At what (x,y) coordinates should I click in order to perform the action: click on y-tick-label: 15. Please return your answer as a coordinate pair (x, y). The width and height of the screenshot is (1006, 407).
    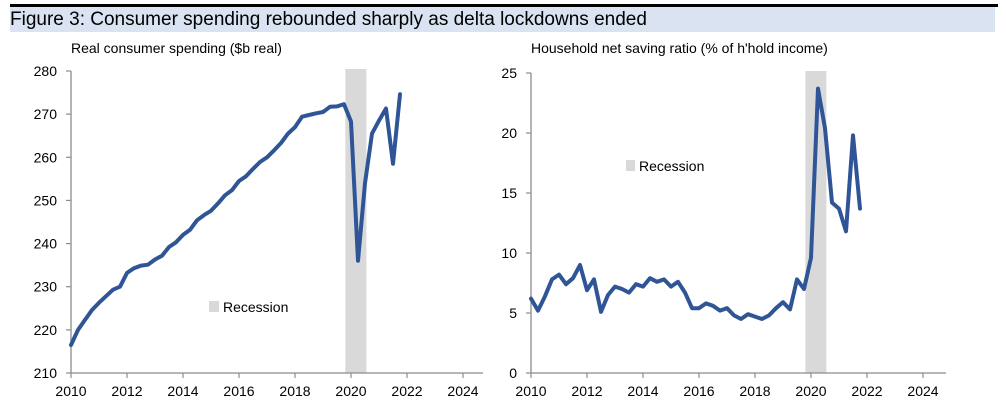
    Looking at the image, I should click on (509, 193).